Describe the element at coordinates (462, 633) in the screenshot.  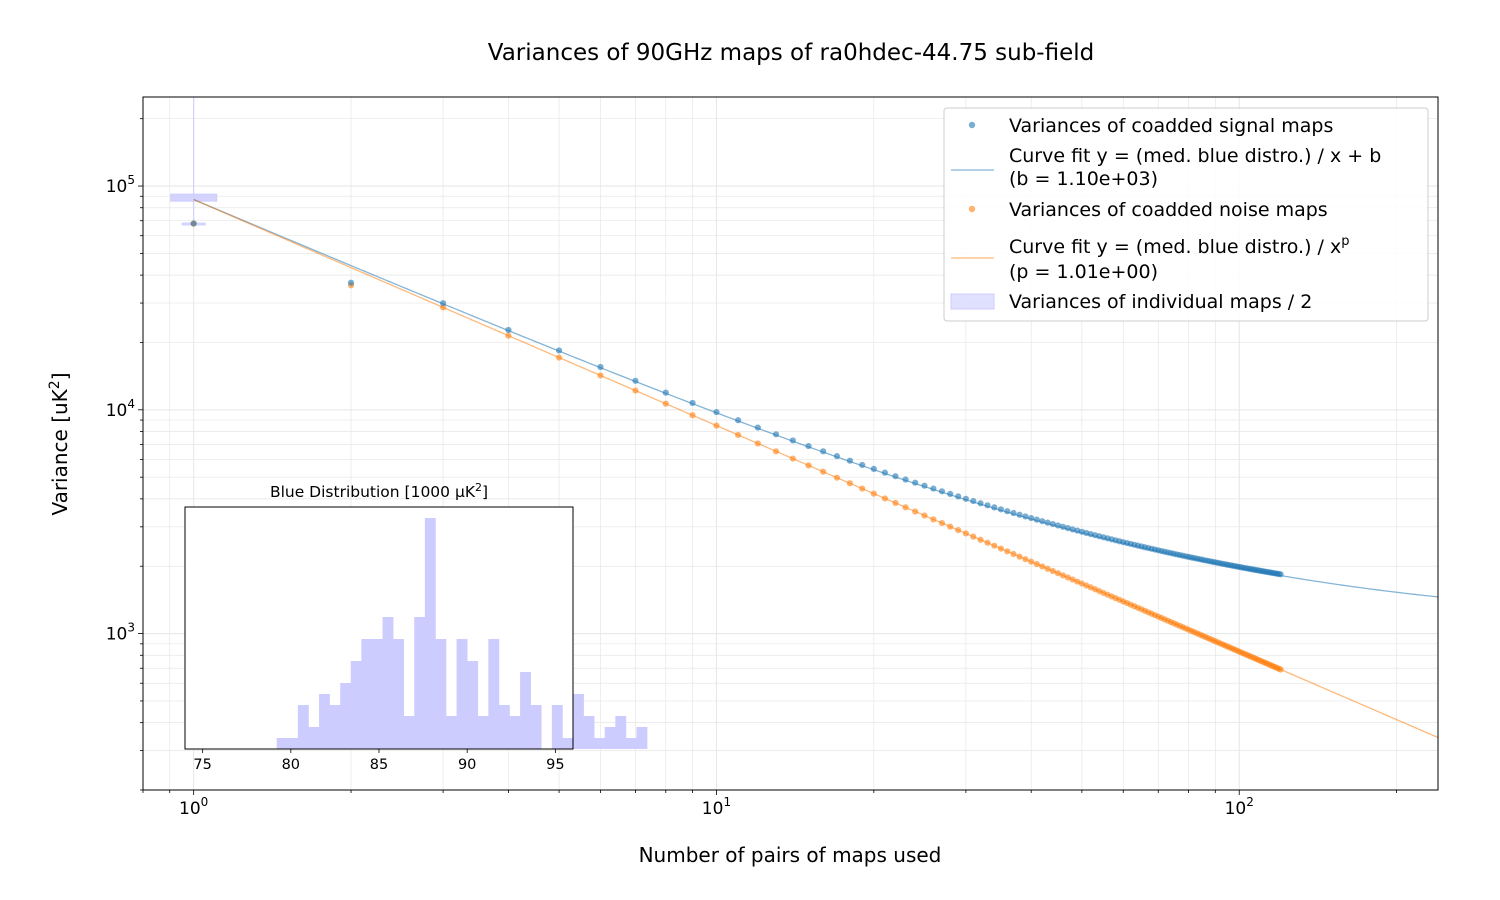
I see `inset-bars` at that location.